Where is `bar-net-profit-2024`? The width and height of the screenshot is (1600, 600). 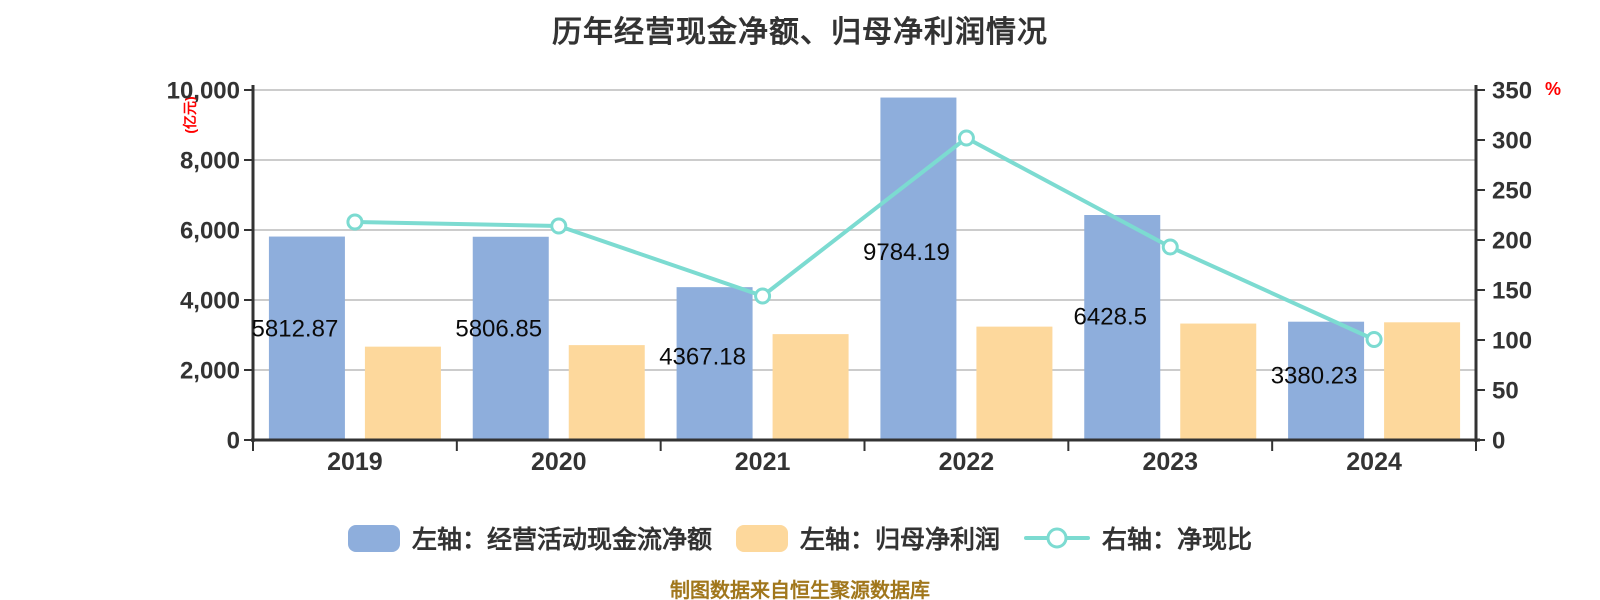 bar-net-profit-2024 is located at coordinates (1422, 381).